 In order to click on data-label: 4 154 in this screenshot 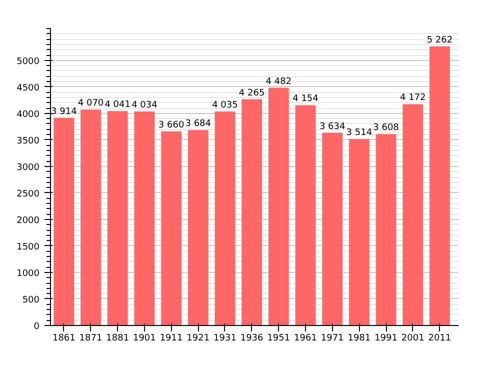, I will do `click(305, 99)`.